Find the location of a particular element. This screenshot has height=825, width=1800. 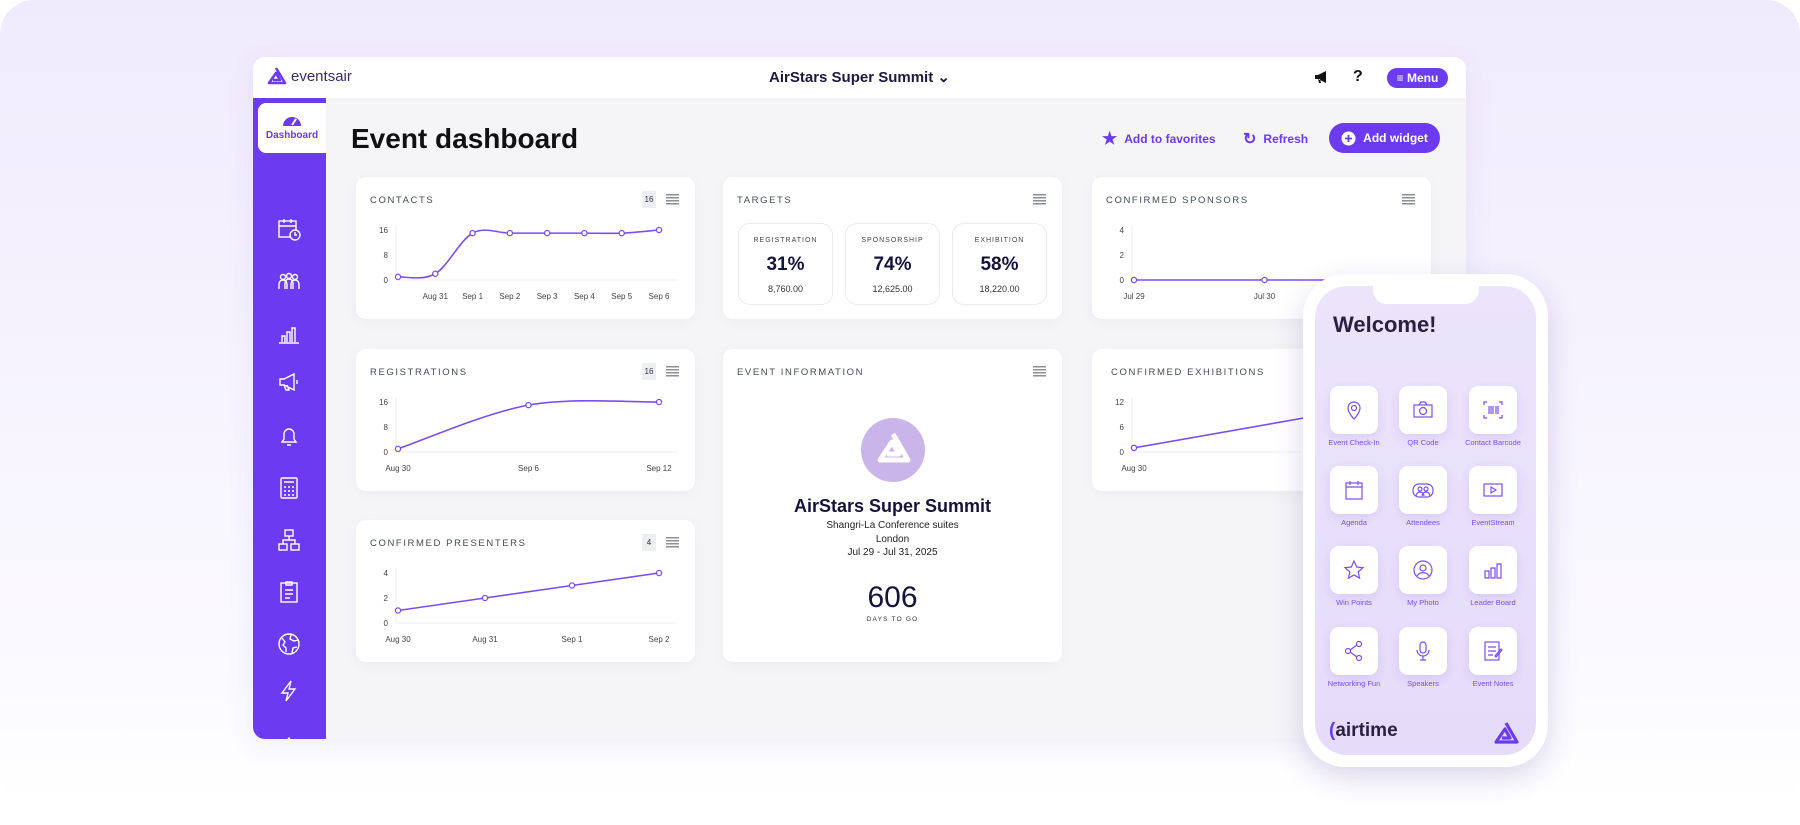

attendees-icon is located at coordinates (289, 281).